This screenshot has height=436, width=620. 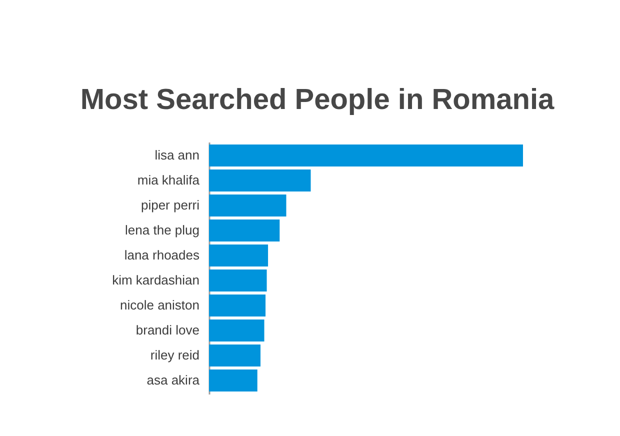 I want to click on y-tick-label: asa akira, so click(x=173, y=380).